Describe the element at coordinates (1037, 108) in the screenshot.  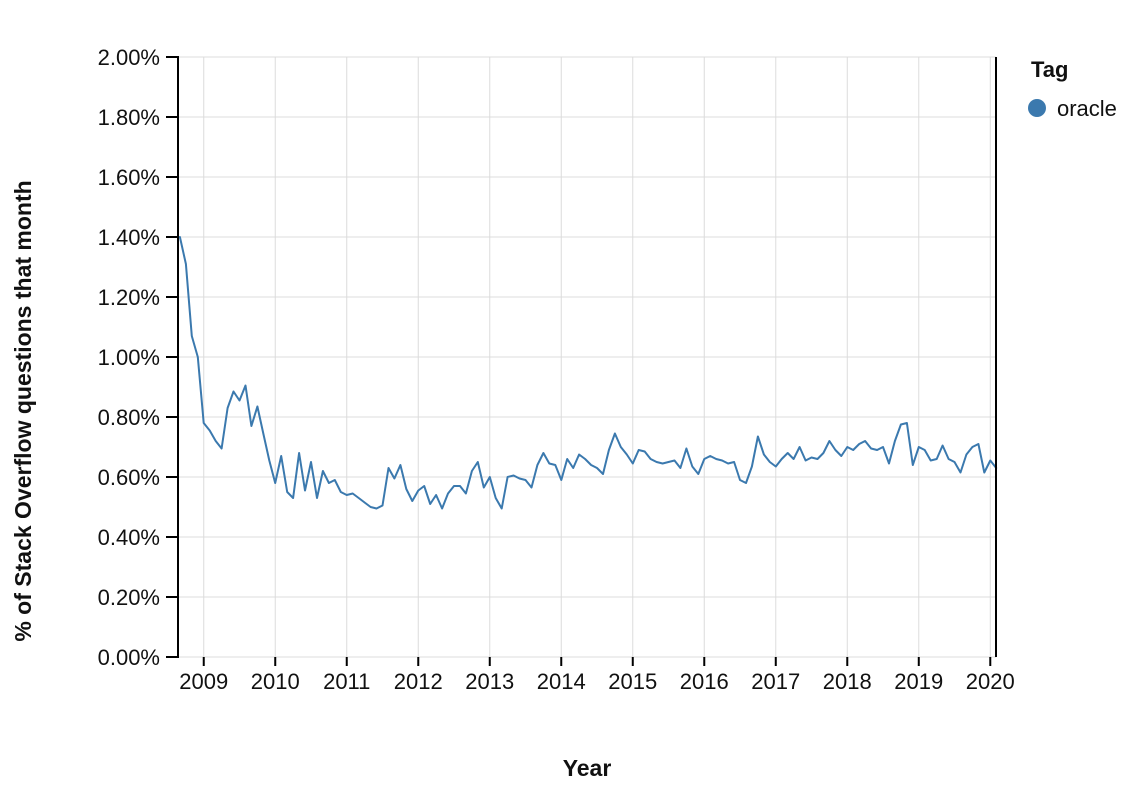
I see `legend-swatch-oracle` at that location.